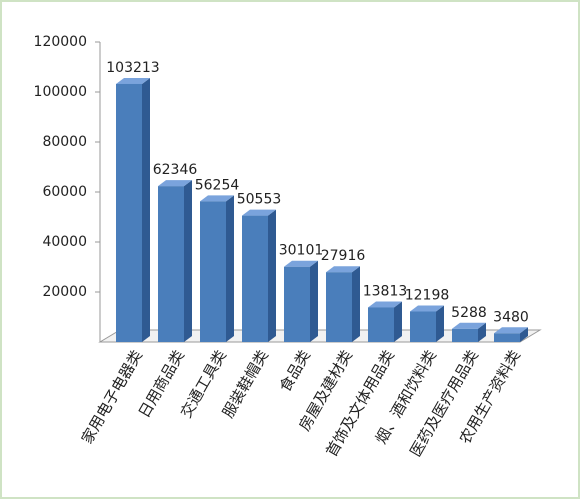  What do you see at coordinates (259, 200) in the screenshot?
I see `value-label: 50553` at bounding box center [259, 200].